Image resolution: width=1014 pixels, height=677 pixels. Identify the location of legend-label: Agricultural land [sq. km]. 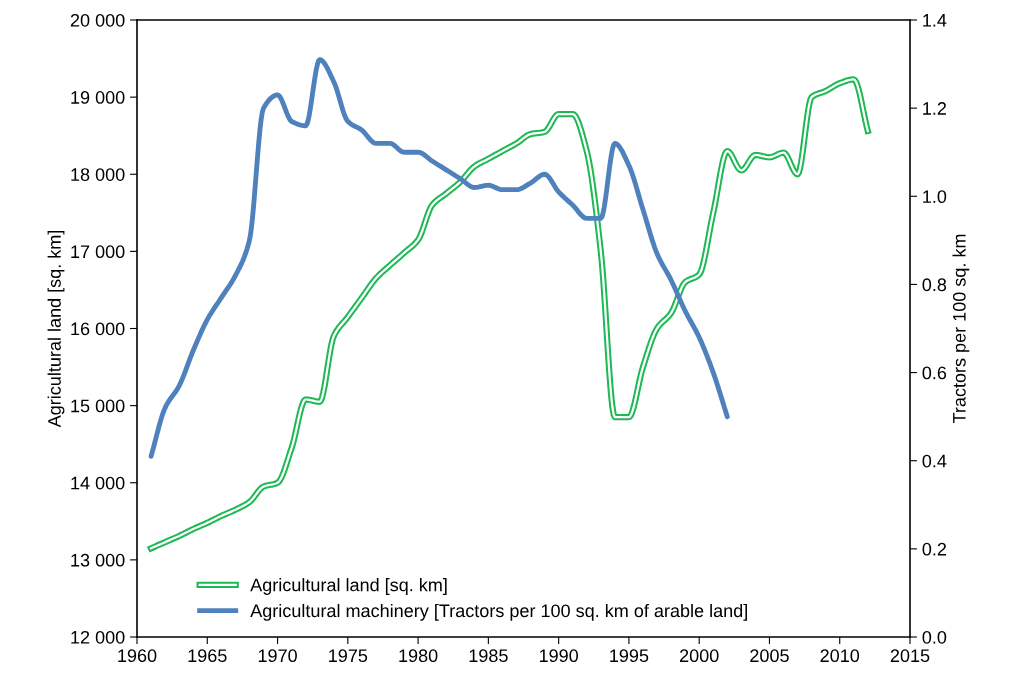
(348, 586).